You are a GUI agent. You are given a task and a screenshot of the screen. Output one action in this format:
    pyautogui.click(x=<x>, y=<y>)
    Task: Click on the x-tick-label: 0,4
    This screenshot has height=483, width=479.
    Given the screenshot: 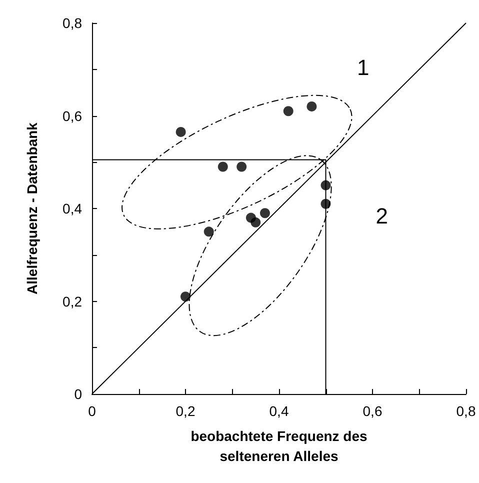 What is the action you would take?
    pyautogui.click(x=279, y=411)
    